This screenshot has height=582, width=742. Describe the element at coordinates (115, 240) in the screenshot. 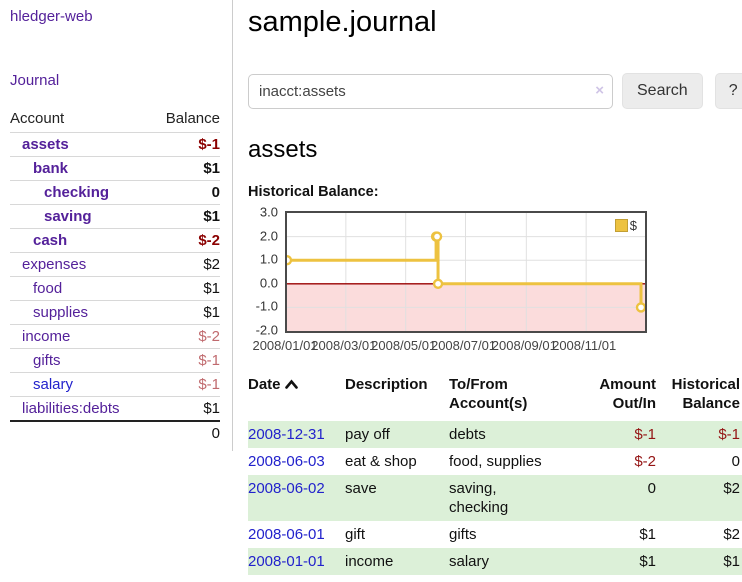

I see `account-row: cash $-2` at that location.